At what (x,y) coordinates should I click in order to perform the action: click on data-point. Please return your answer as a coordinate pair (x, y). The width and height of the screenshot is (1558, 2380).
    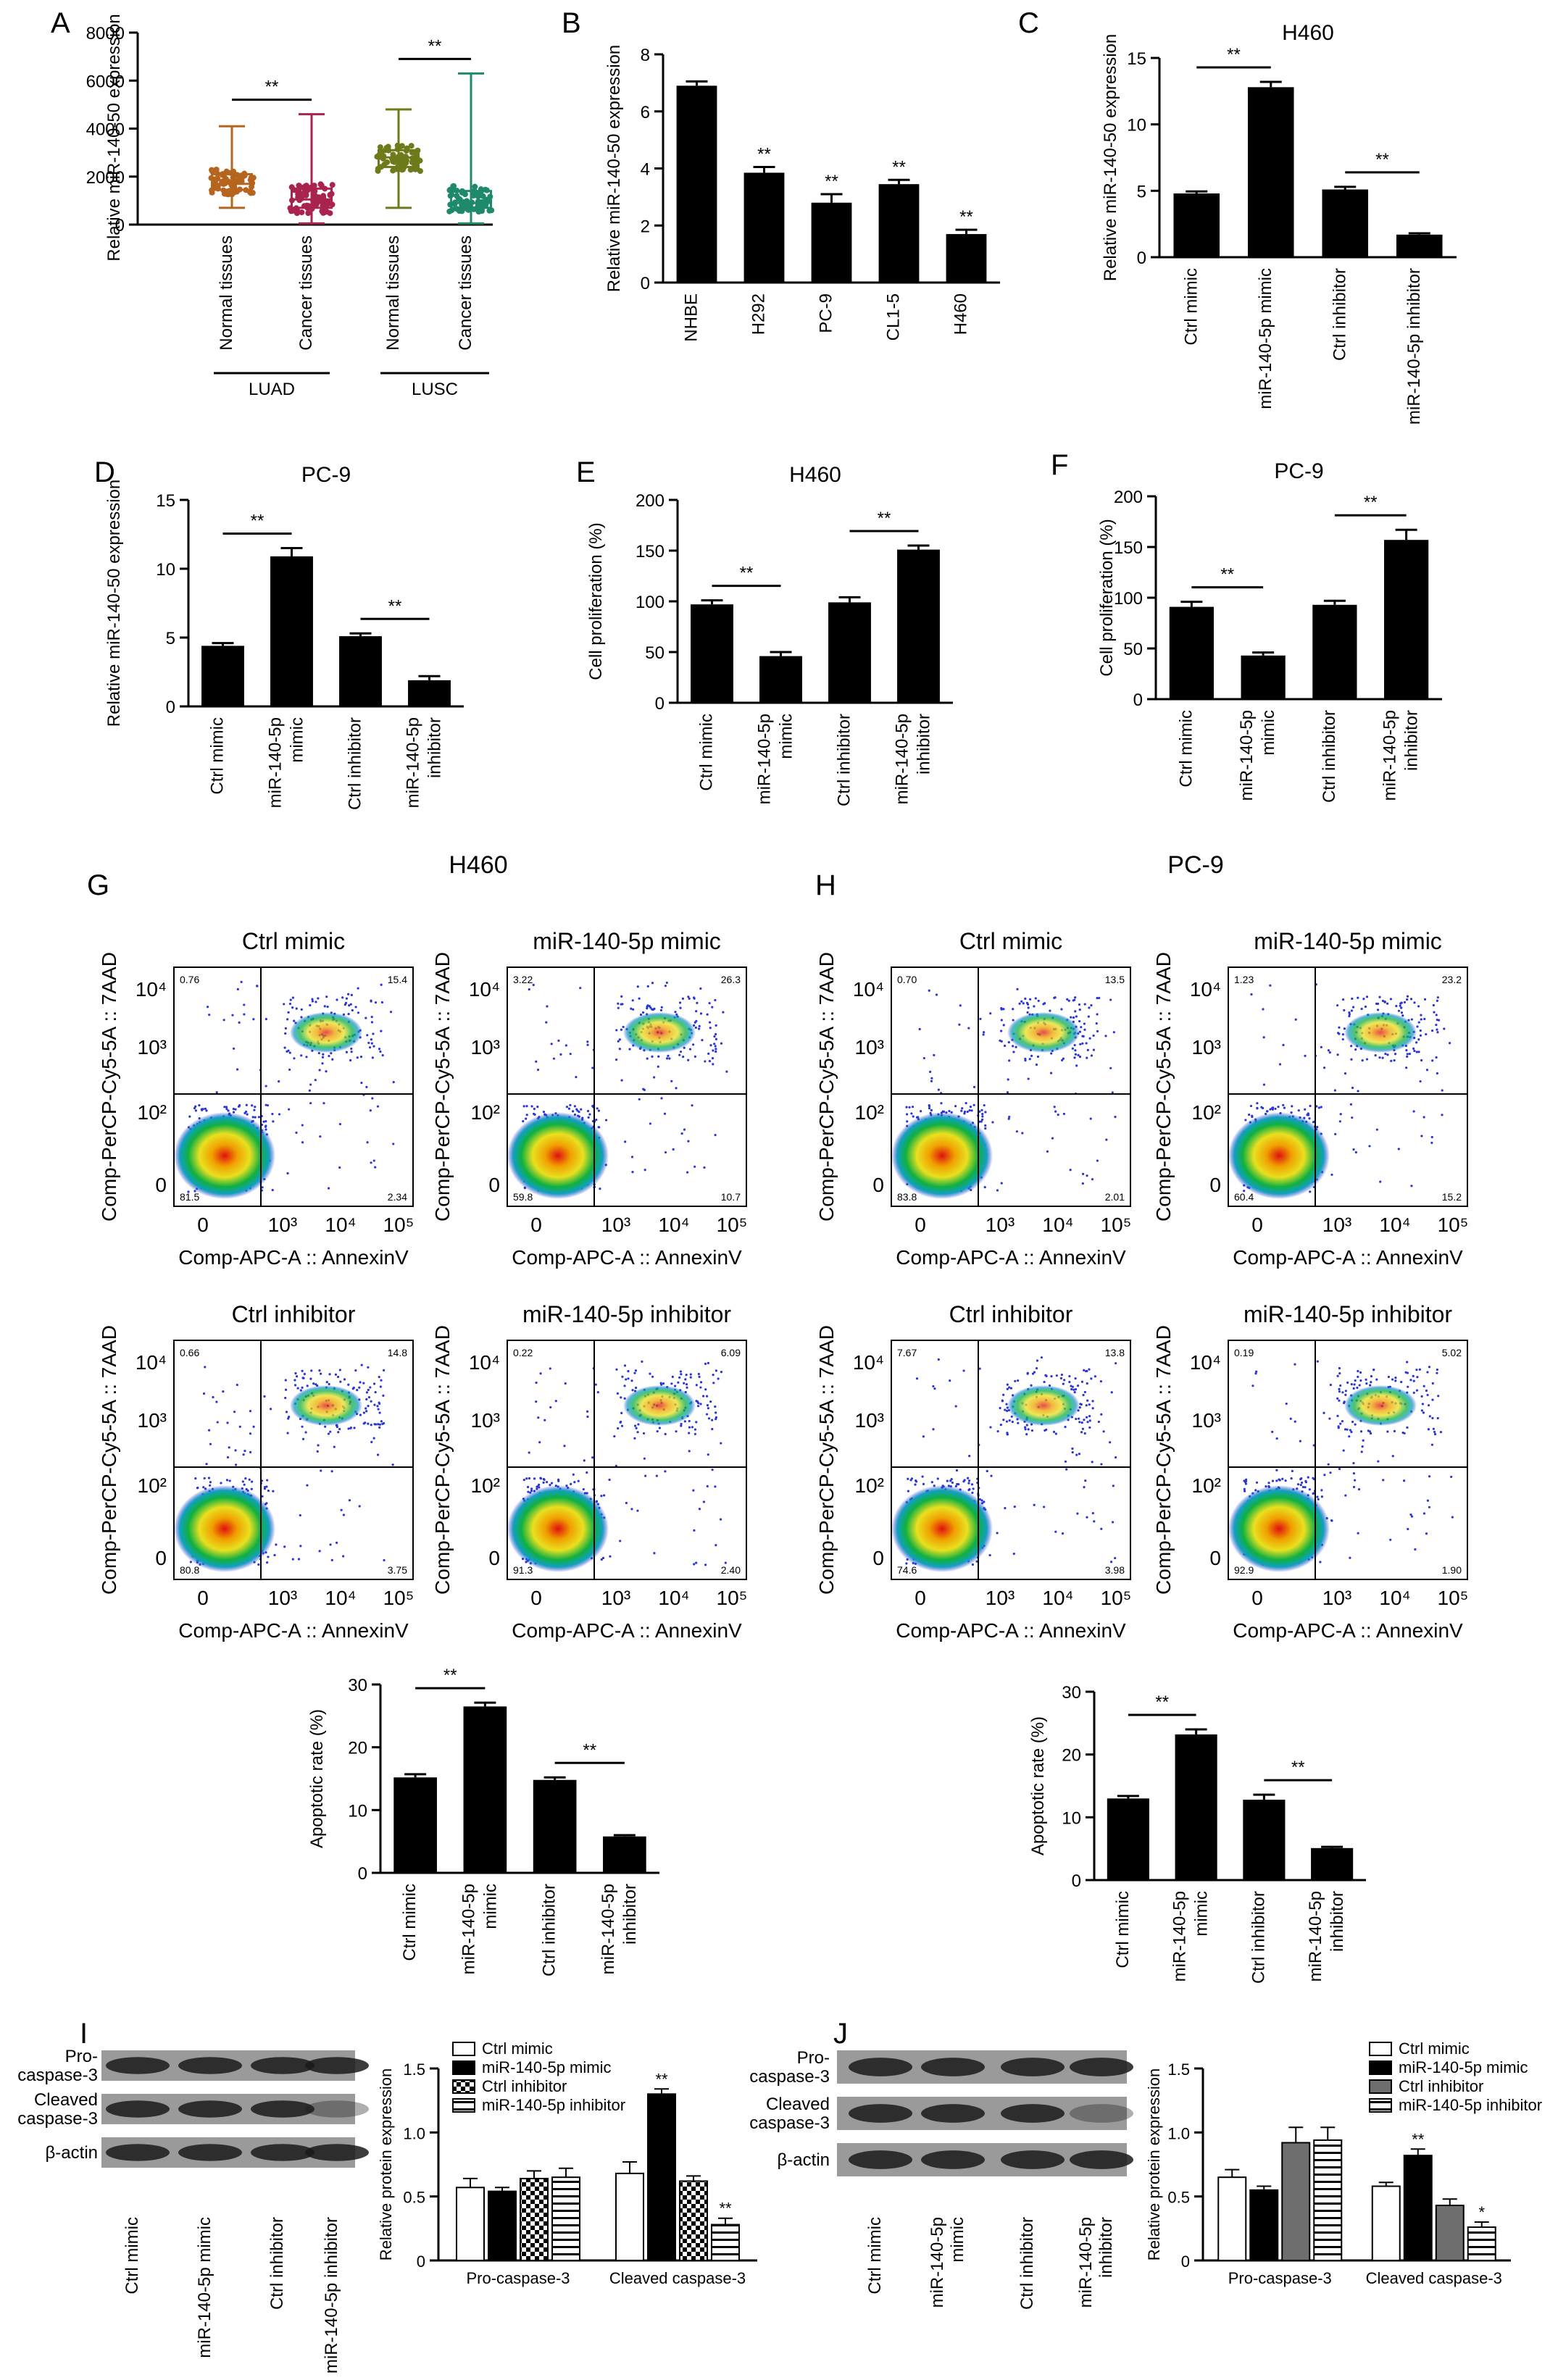
    Looking at the image, I should click on (332, 185).